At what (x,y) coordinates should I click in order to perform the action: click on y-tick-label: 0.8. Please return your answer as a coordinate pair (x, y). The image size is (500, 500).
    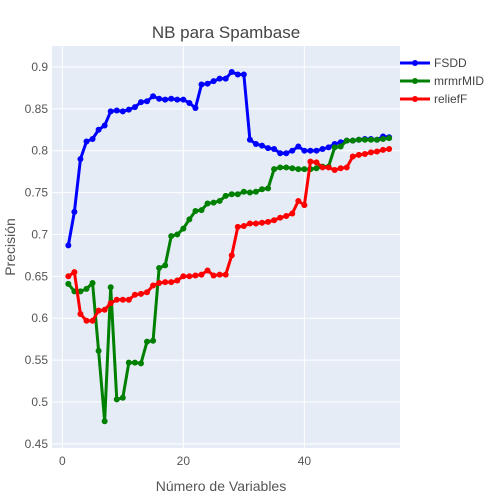
    Looking at the image, I should click on (39, 151).